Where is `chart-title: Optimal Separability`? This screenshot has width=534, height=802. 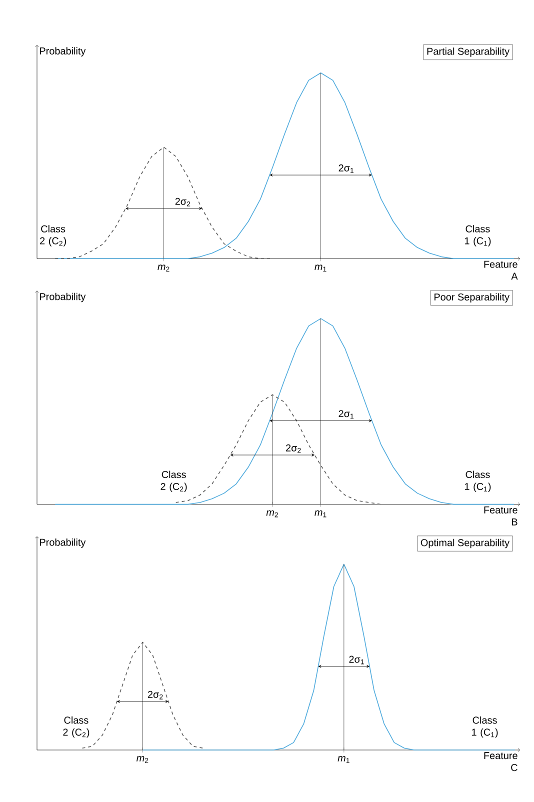 chart-title: Optimal Separability is located at coordinates (465, 543).